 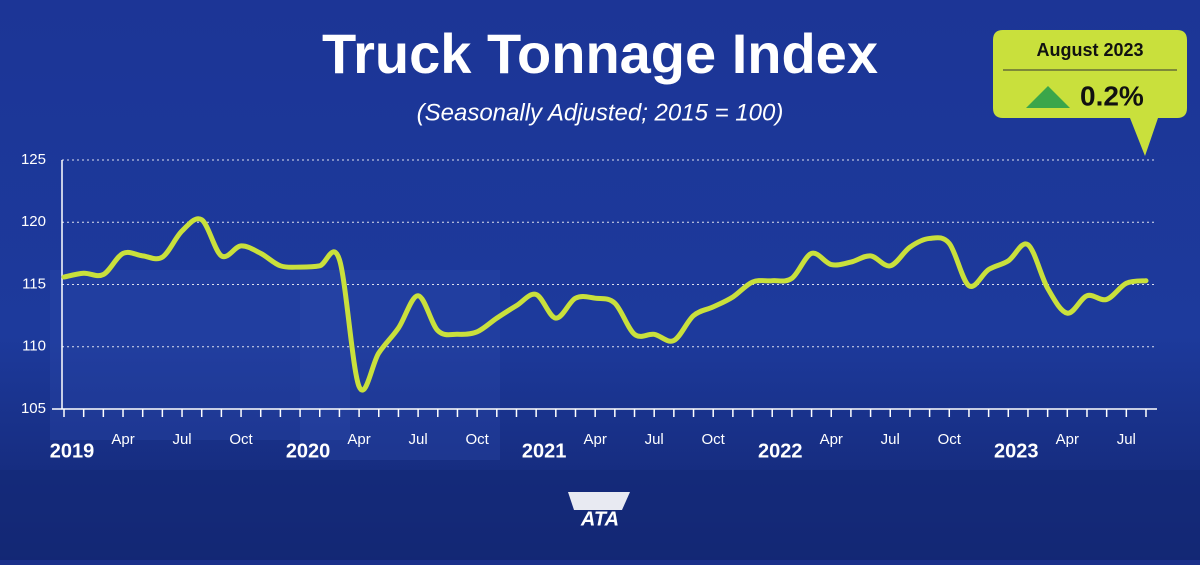 What do you see at coordinates (544, 451) in the screenshot?
I see `x-year-label: 2021` at bounding box center [544, 451].